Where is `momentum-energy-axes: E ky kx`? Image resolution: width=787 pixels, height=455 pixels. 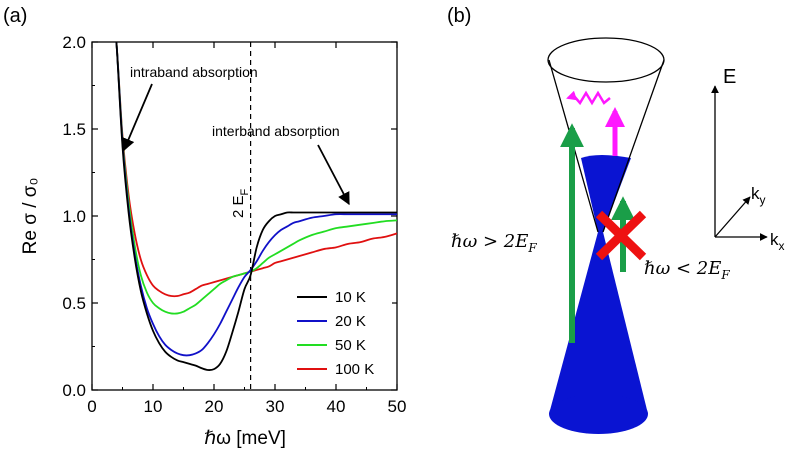
momentum-energy-axes: E ky kx is located at coordinates (748, 159).